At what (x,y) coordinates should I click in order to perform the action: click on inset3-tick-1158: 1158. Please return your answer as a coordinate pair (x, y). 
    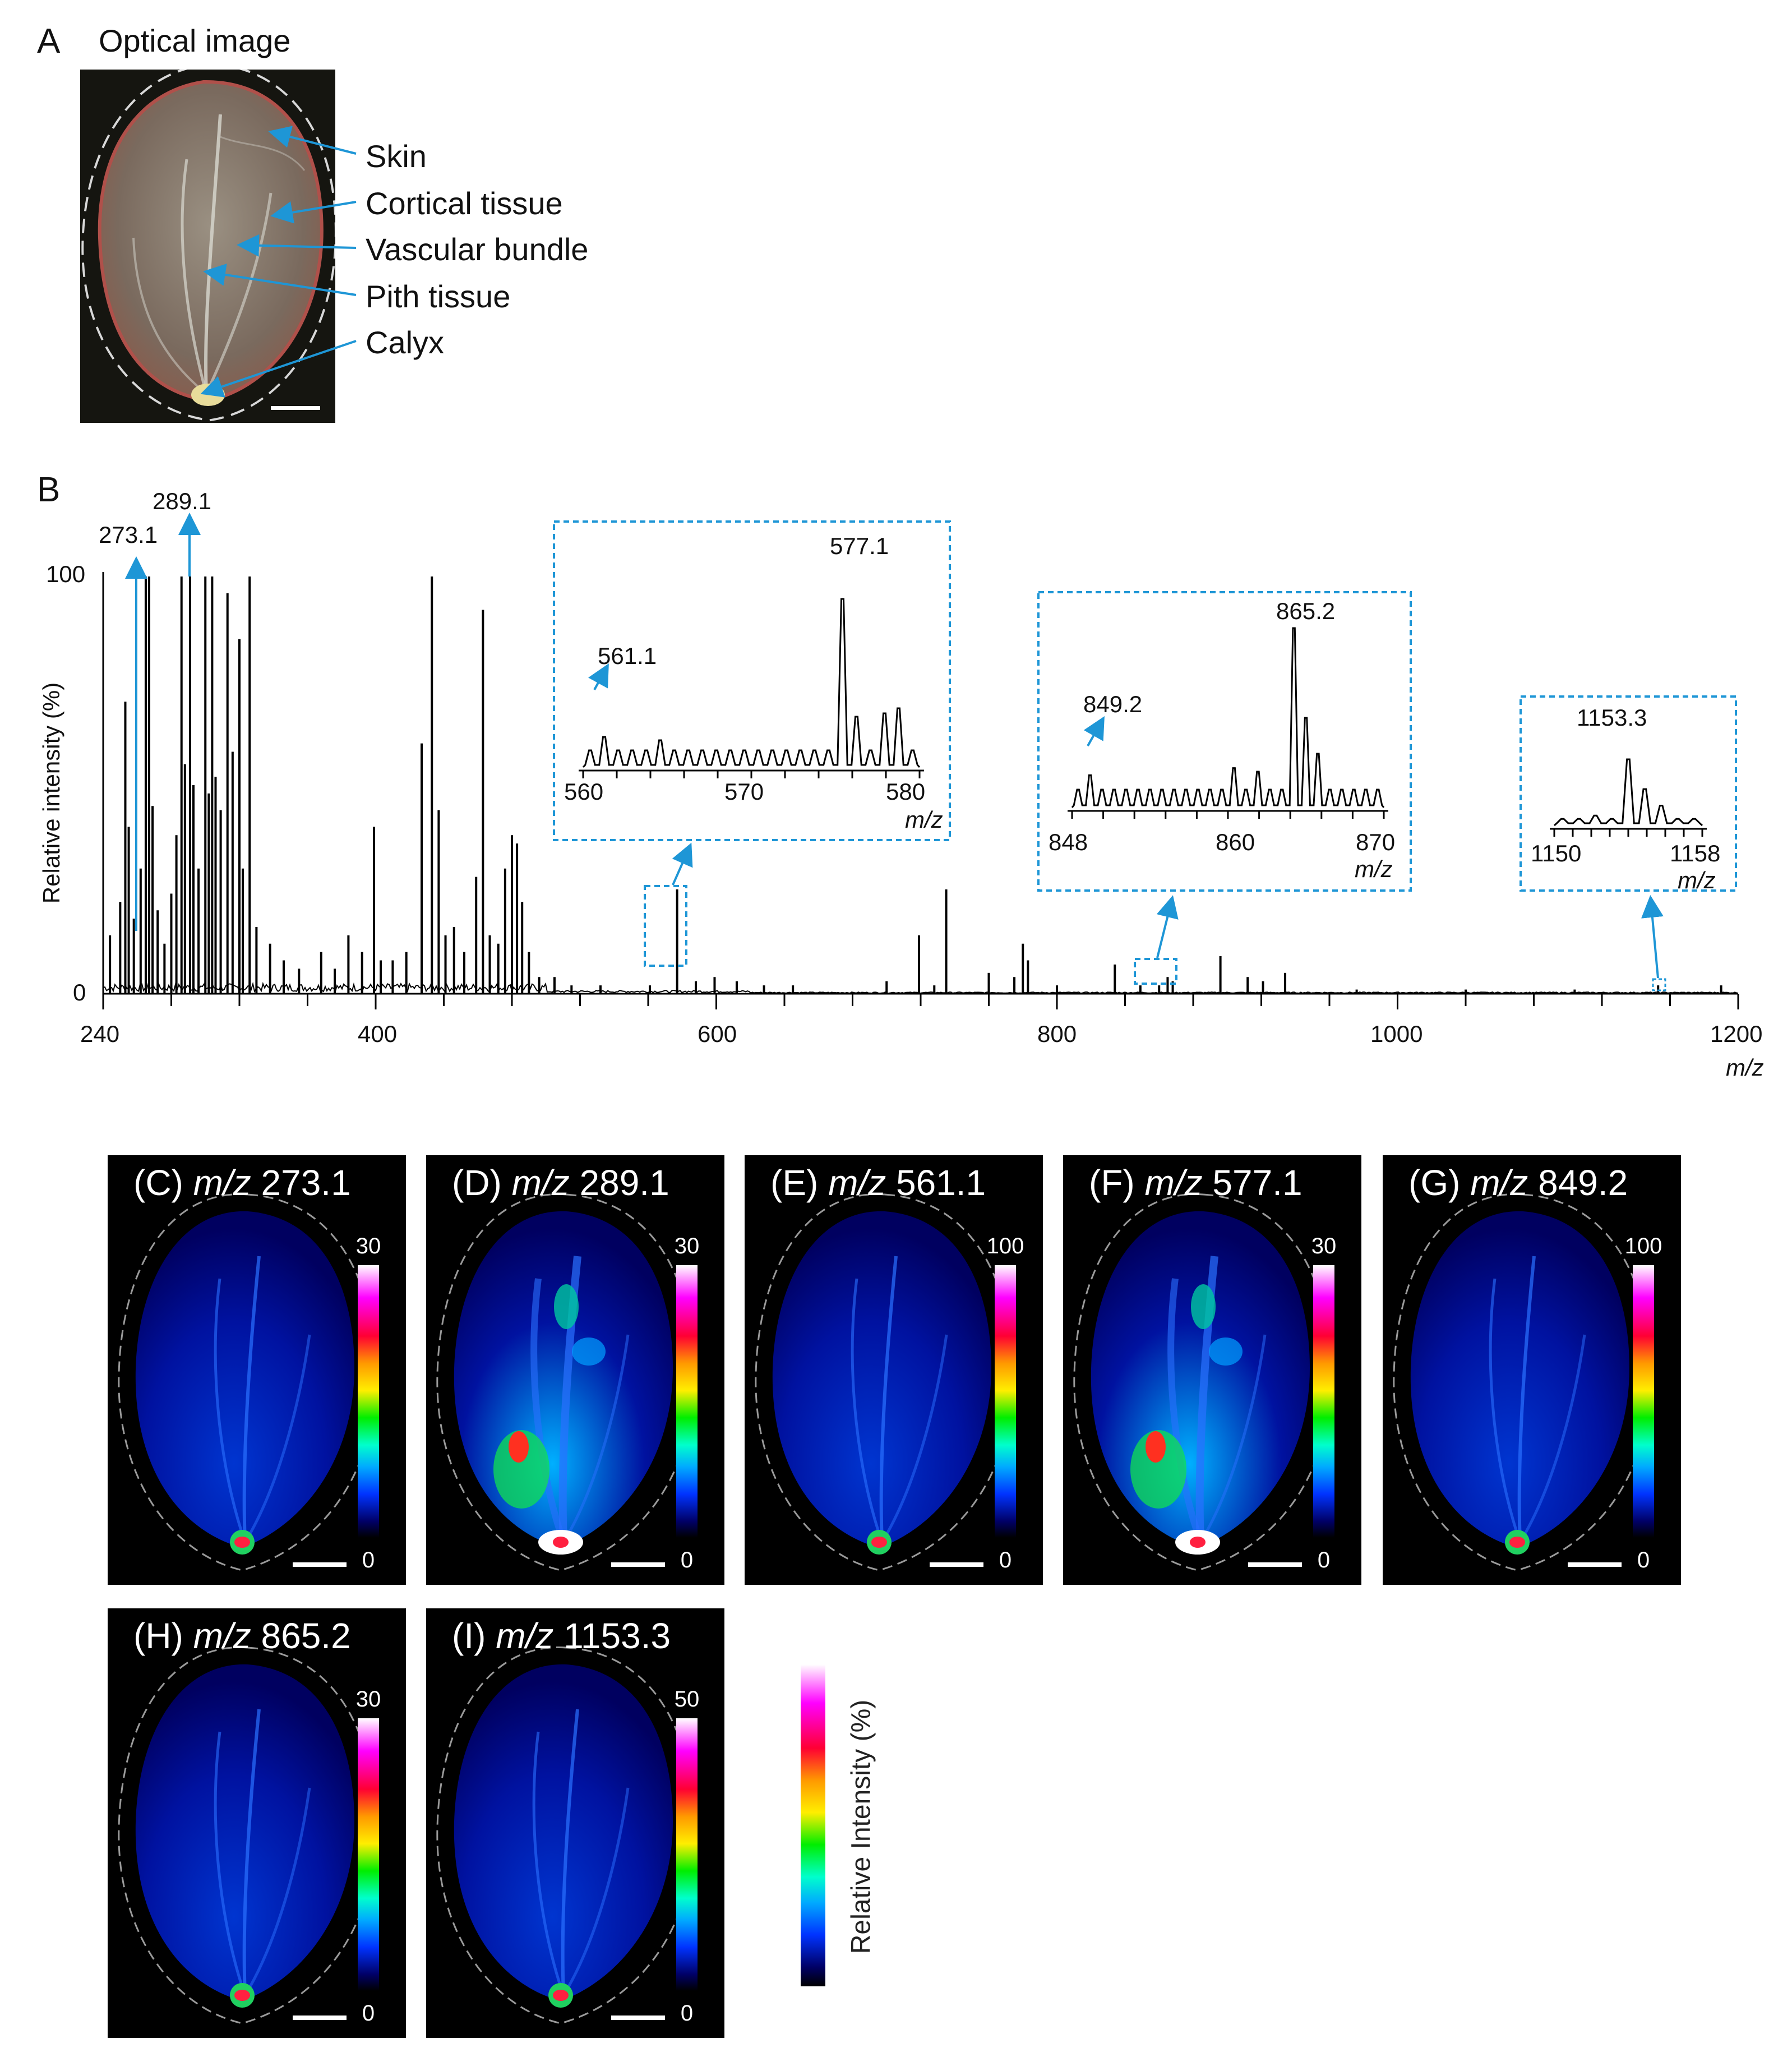
    Looking at the image, I should click on (1695, 853).